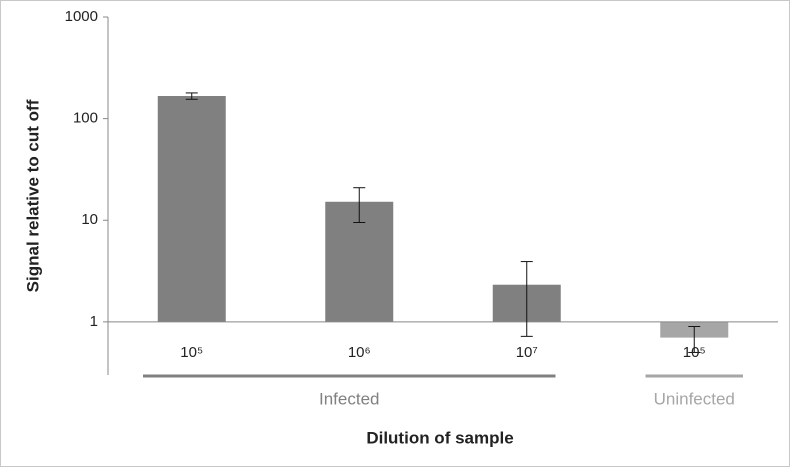 This screenshot has height=467, width=790. Describe the element at coordinates (527, 352) in the screenshot. I see `x-tick-label: 10⁷` at that location.